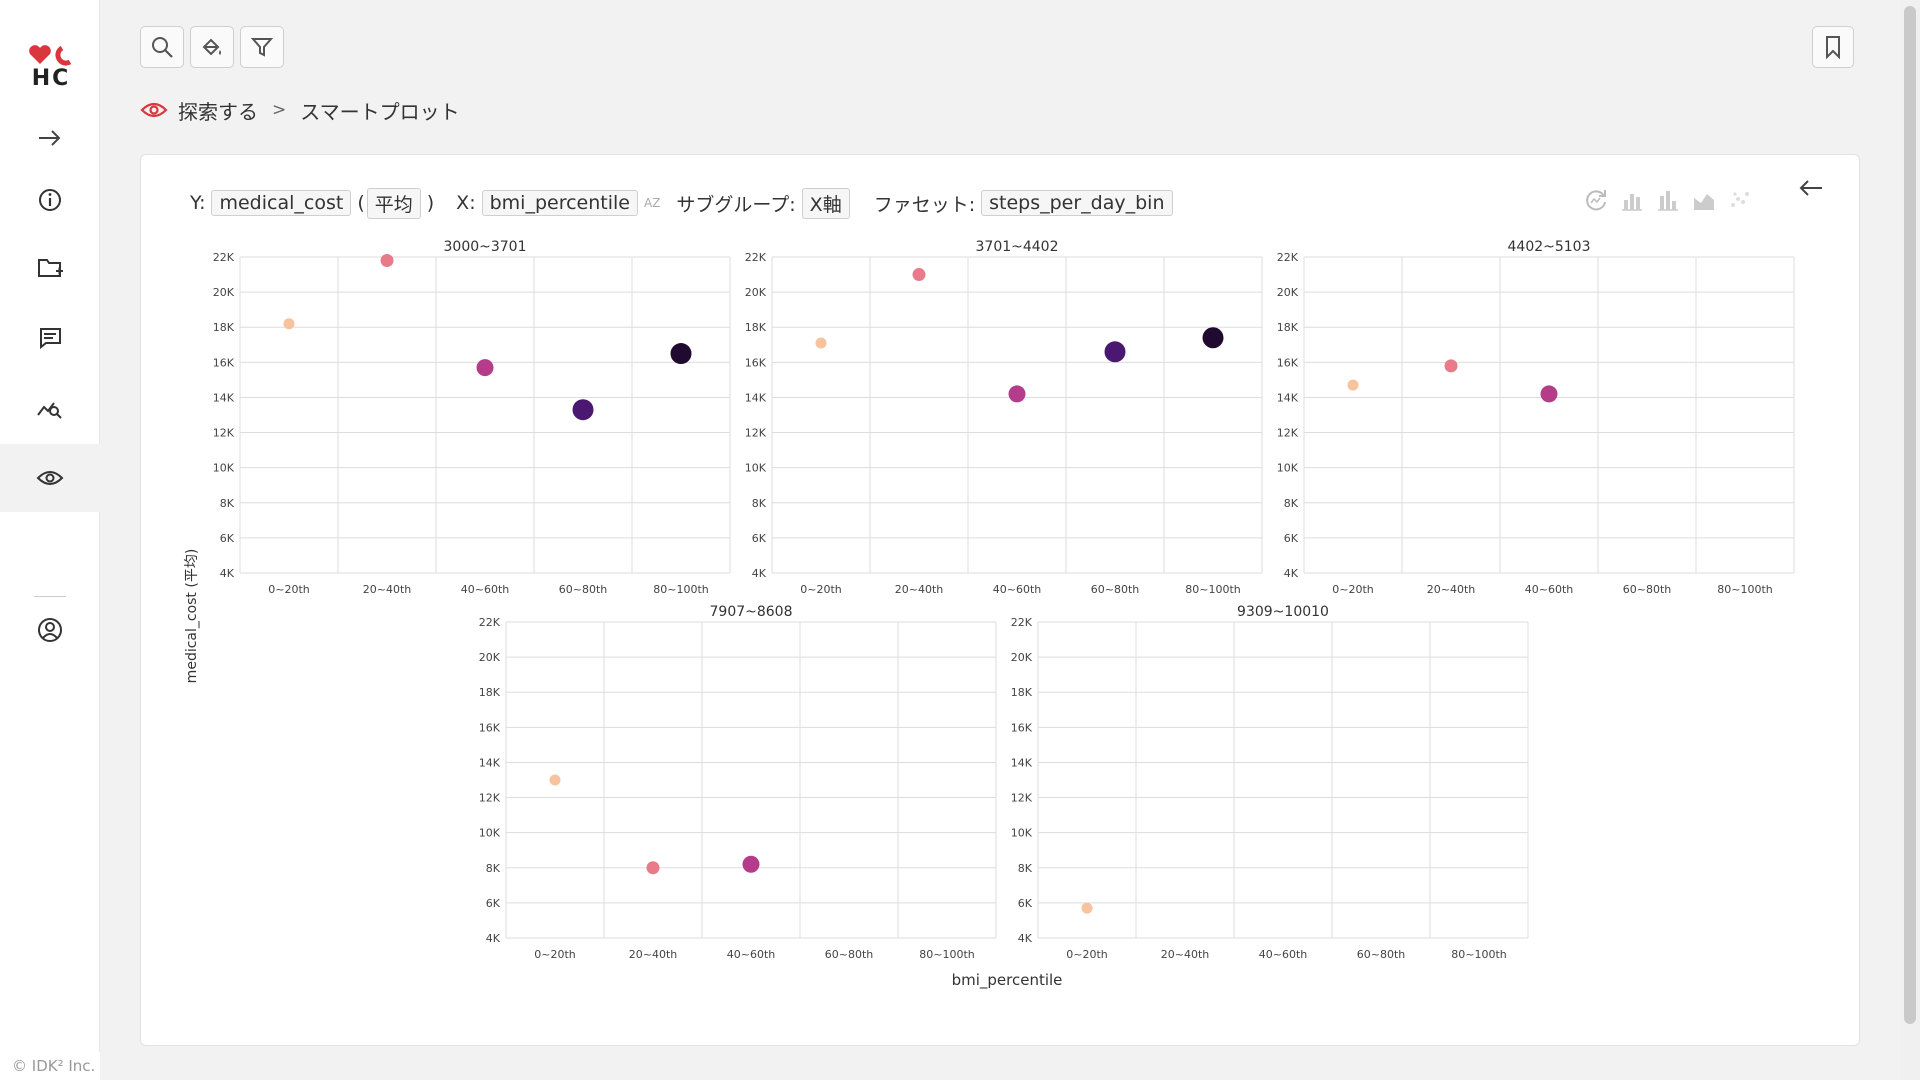 This screenshot has width=1920, height=1080. I want to click on y-axis-label: Y:, so click(198, 203).